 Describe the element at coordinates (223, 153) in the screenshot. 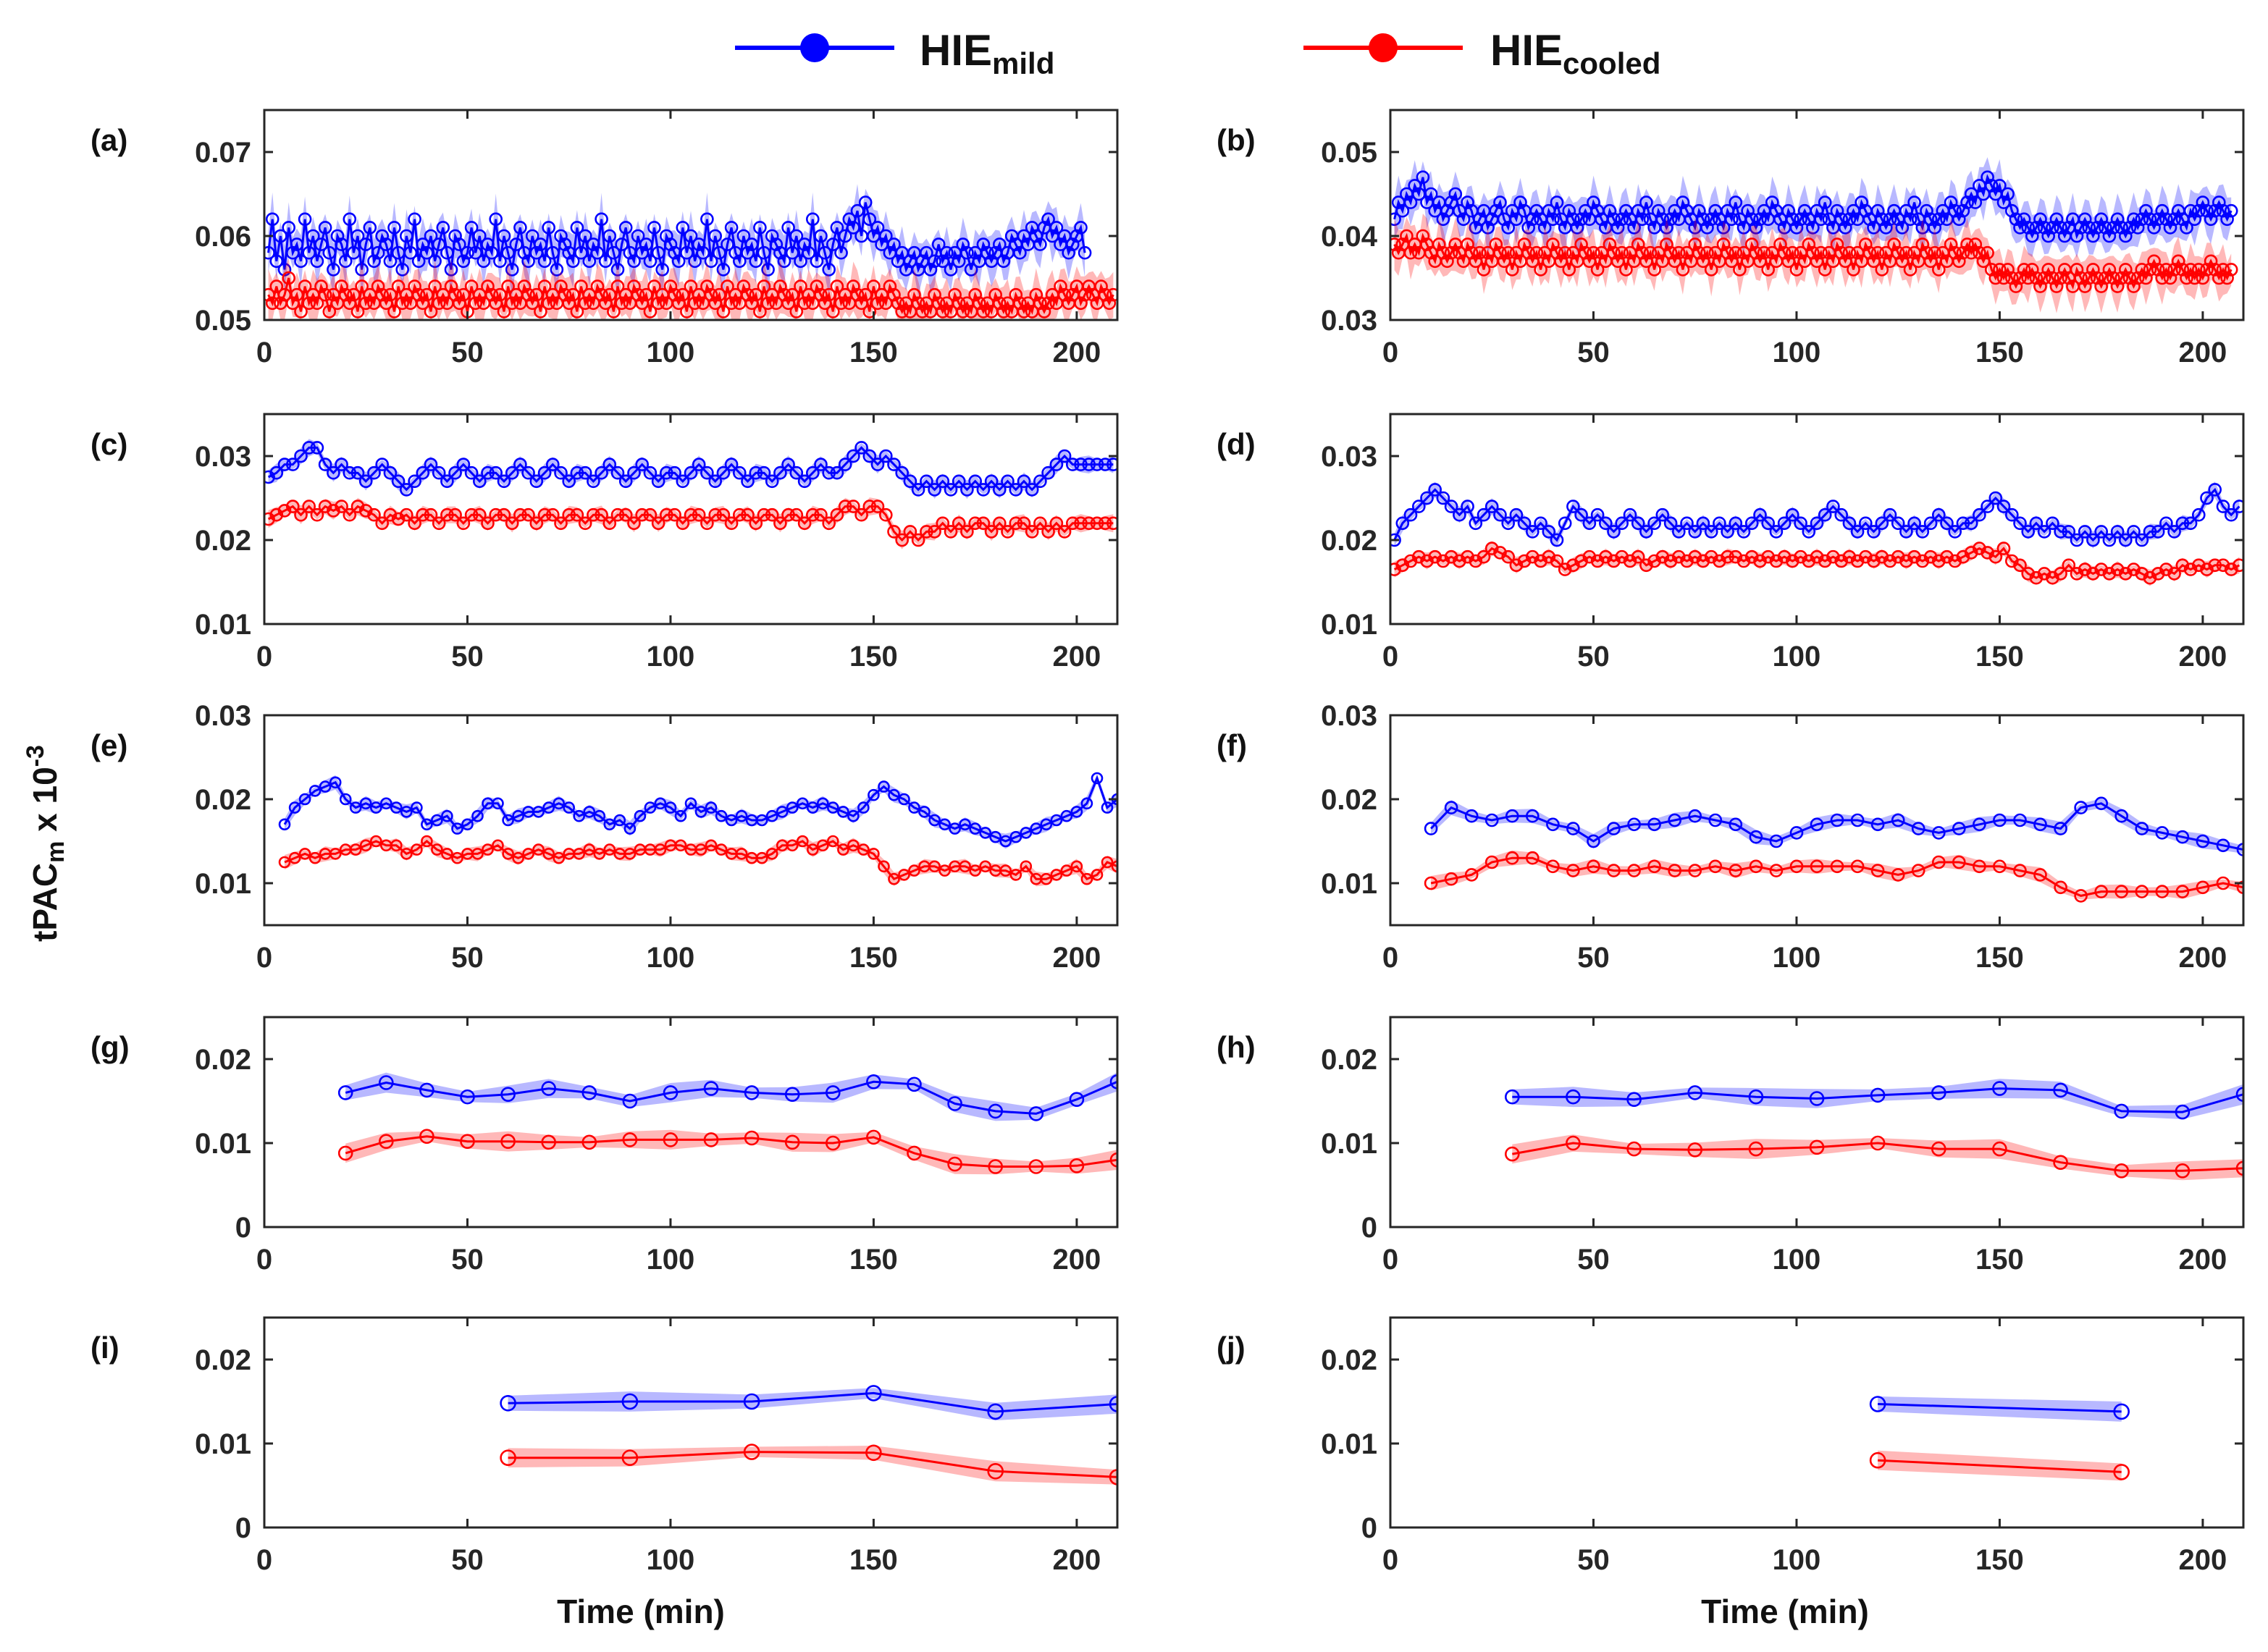

I see `y-tick-label: 0.07` at that location.